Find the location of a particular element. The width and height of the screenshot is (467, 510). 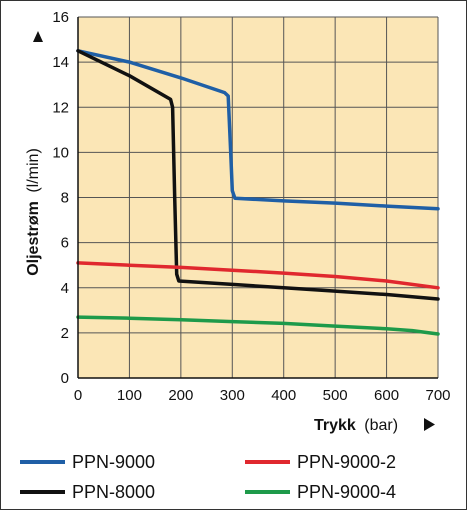

x-tick-label: 100 is located at coordinates (129, 395).